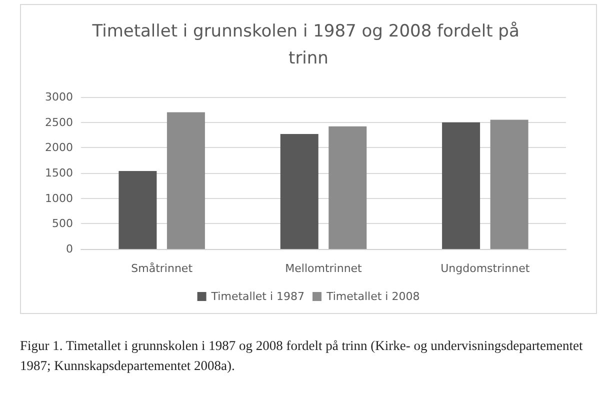 The width and height of the screenshot is (616, 393). Describe the element at coordinates (59, 173) in the screenshot. I see `y-tick-label: 1500` at that location.